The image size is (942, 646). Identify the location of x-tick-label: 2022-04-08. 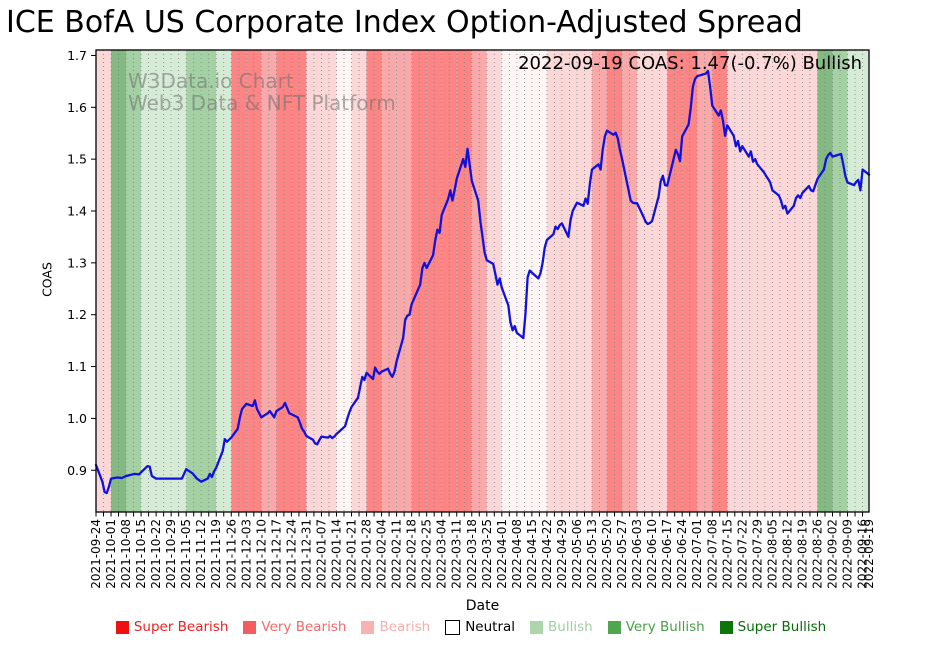
(517, 554).